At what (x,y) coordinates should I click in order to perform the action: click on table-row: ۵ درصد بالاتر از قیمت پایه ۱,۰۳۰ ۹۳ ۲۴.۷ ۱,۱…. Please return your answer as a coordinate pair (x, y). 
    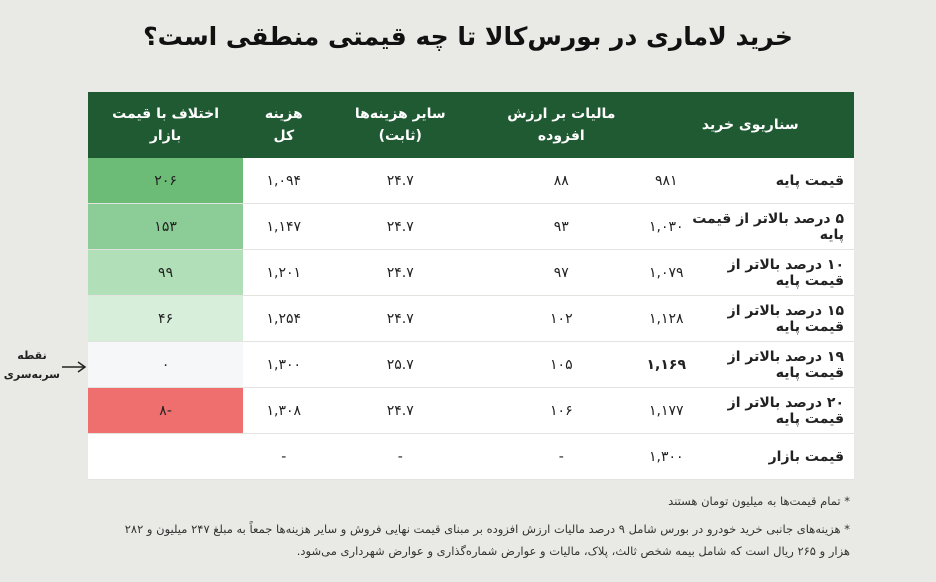
    Looking at the image, I should click on (471, 226).